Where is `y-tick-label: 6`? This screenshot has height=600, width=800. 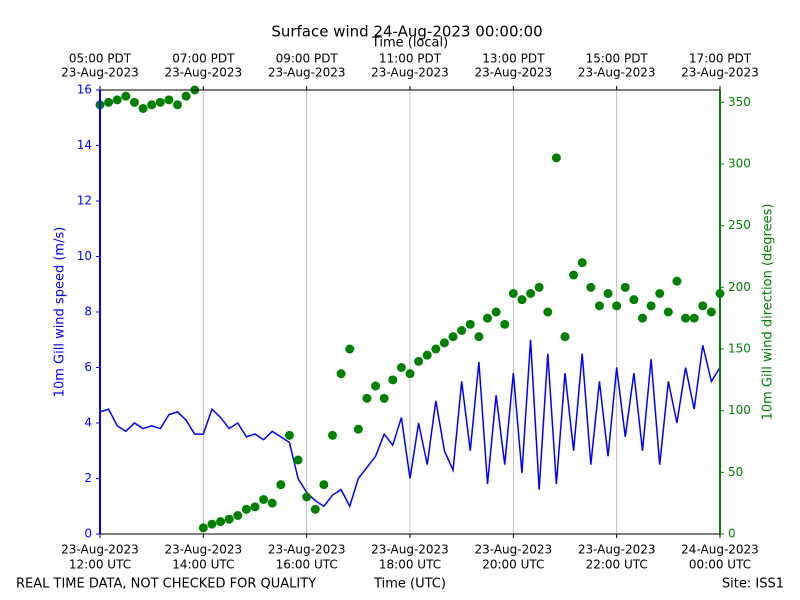 y-tick-label: 6 is located at coordinates (88, 367).